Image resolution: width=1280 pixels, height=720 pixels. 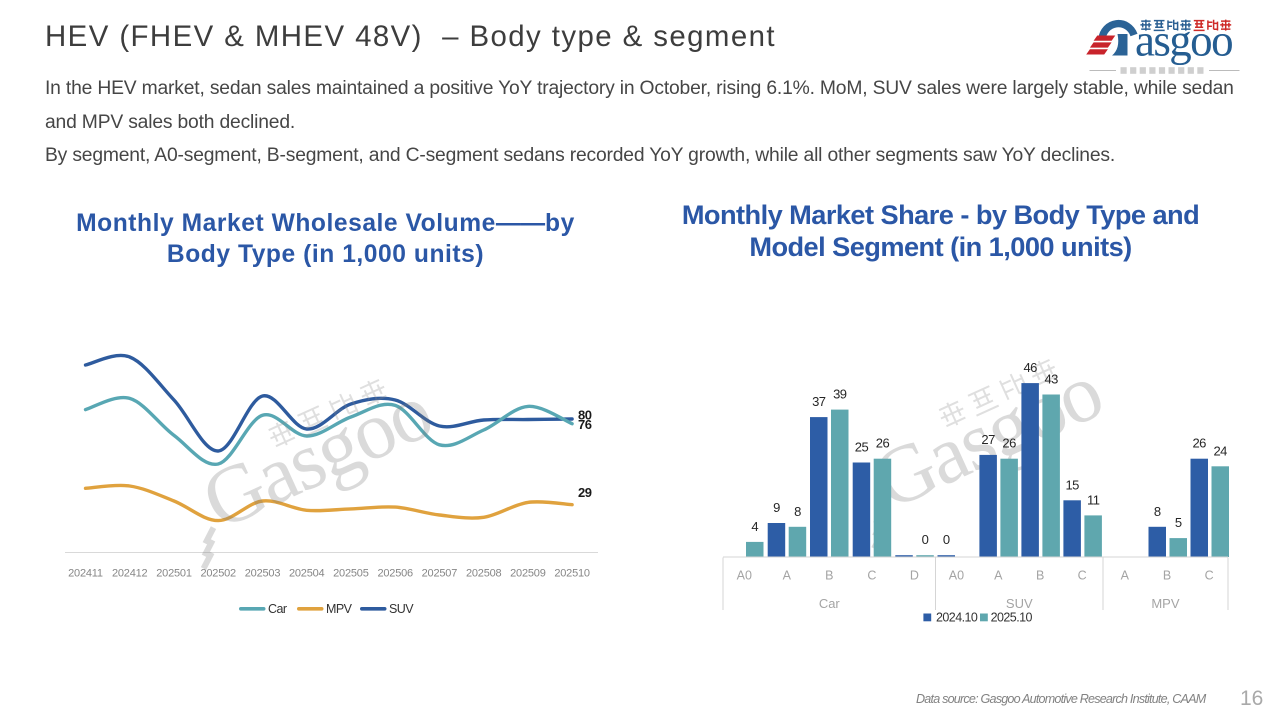 I want to click on svg-text: 25, so click(x=862, y=447).